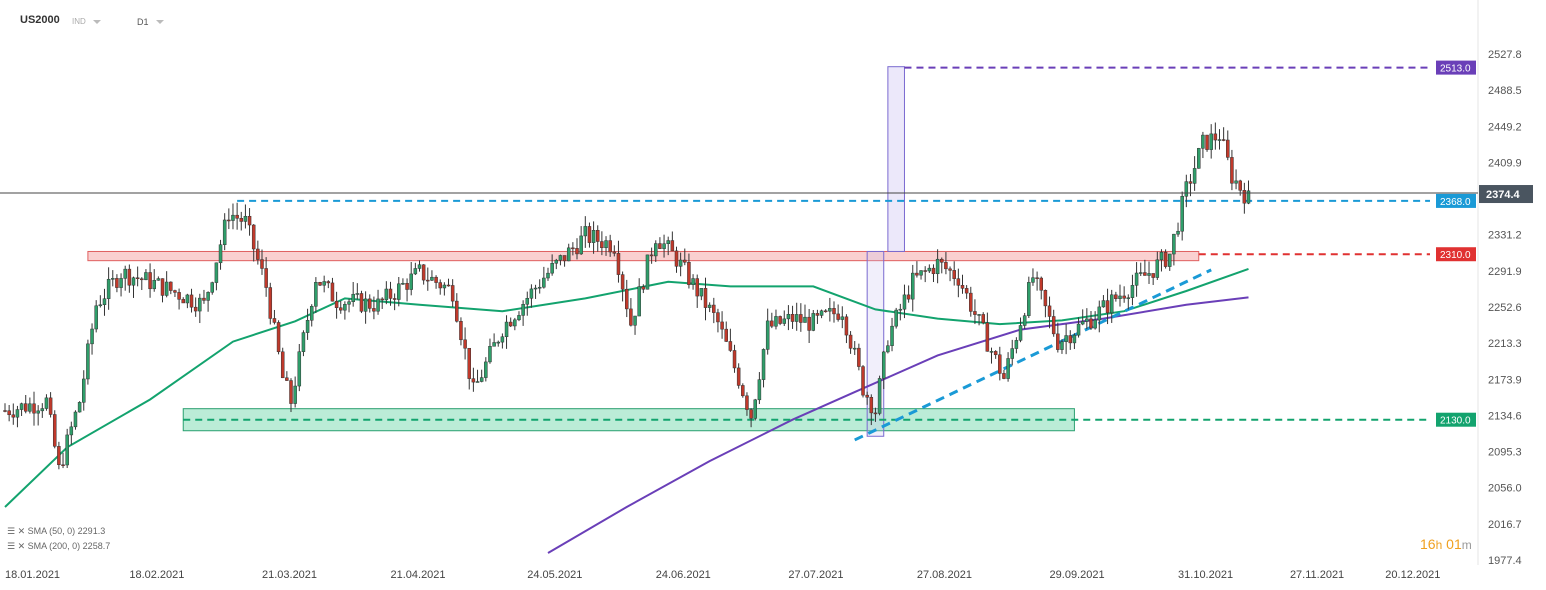 This screenshot has height=590, width=1546. I want to click on legend-menu-icon: ☰, so click(11, 531).